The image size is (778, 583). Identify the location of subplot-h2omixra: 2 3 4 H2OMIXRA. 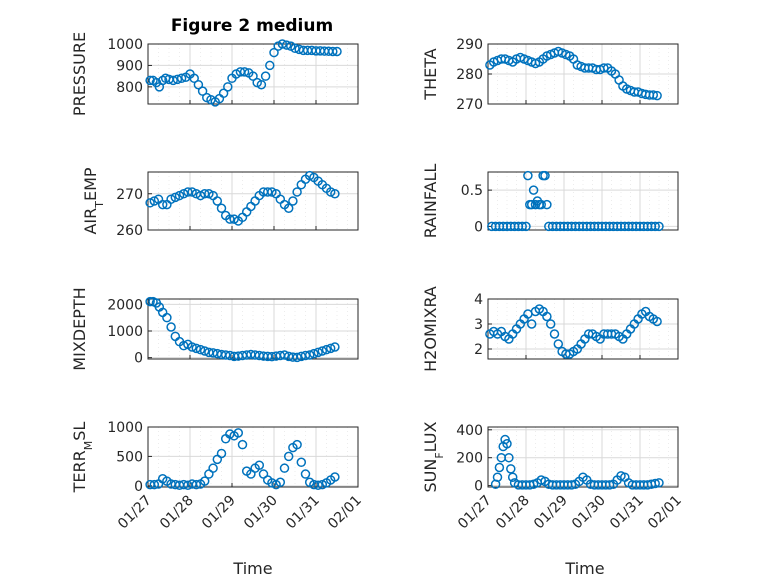
(550, 329).